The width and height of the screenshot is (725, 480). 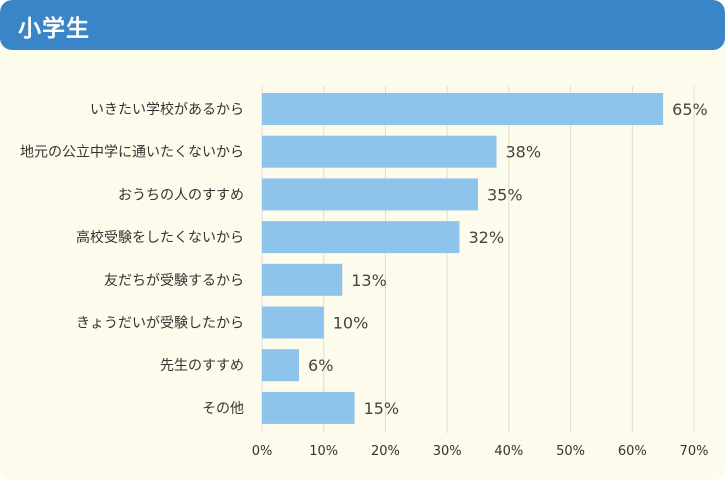 What do you see at coordinates (508, 451) in the screenshot?
I see `x-tick-label: 40%` at bounding box center [508, 451].